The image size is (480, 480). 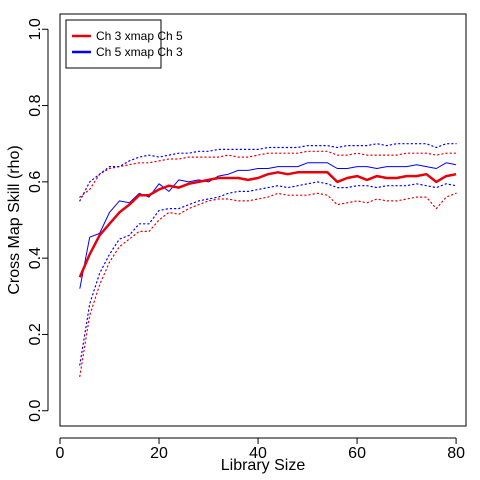 I want to click on y-tick-label: 0.0, so click(x=35, y=410).